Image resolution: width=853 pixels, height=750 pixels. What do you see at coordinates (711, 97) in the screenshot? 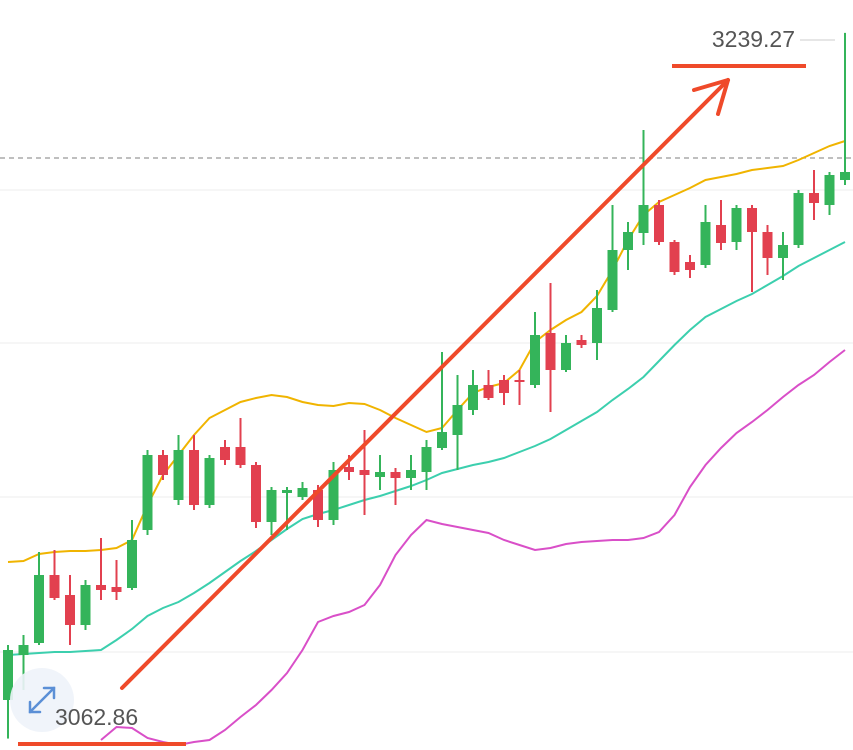
I see `arrow-head` at bounding box center [711, 97].